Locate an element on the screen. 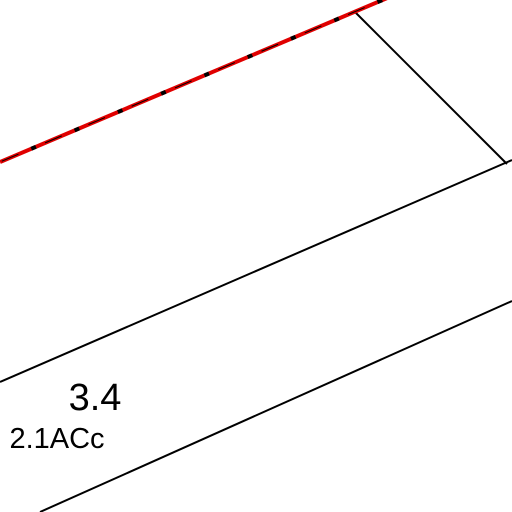 The image size is (512, 512). parcel-code: 2.1ACc is located at coordinates (56, 439).